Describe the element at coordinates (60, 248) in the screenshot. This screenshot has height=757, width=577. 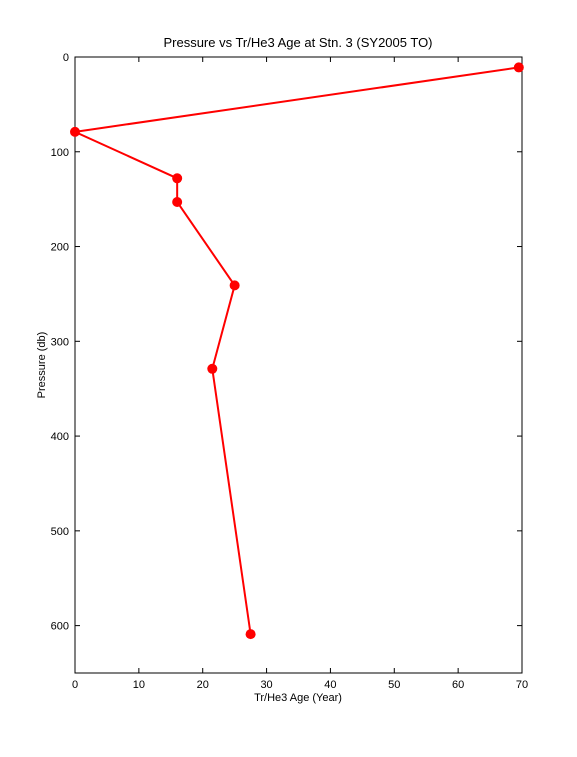
I see `y-tick-label: 200` at that location.